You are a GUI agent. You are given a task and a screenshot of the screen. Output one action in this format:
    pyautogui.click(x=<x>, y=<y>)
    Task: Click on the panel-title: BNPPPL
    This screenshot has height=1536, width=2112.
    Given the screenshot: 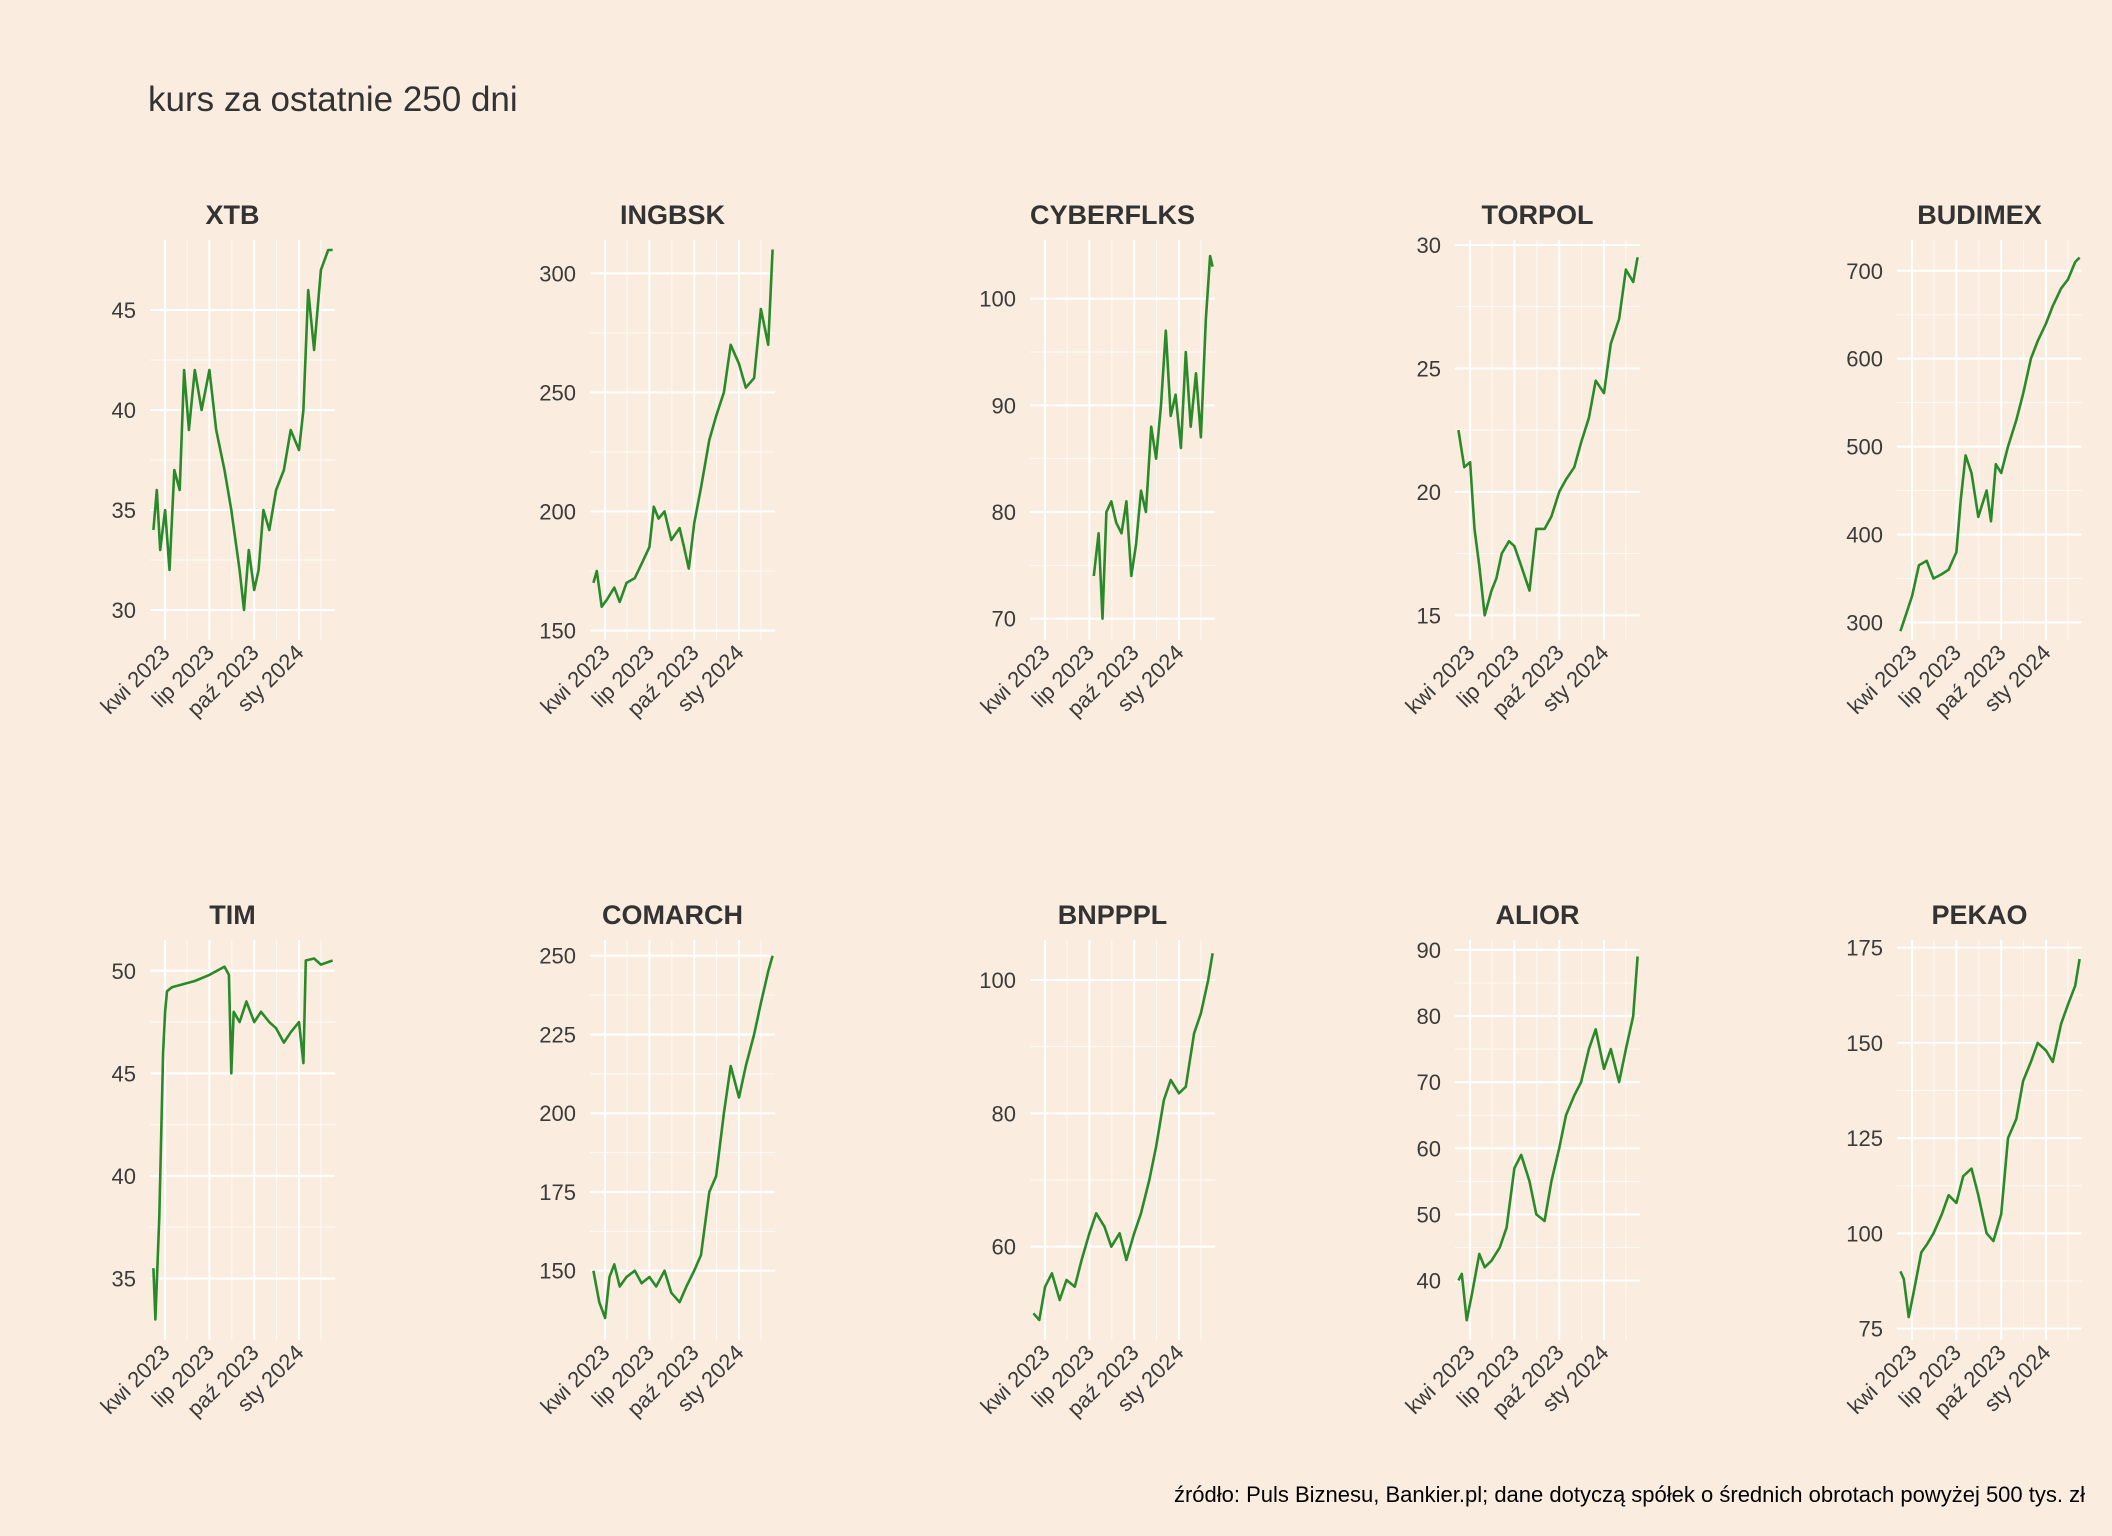 What is the action you would take?
    pyautogui.click(x=1113, y=915)
    